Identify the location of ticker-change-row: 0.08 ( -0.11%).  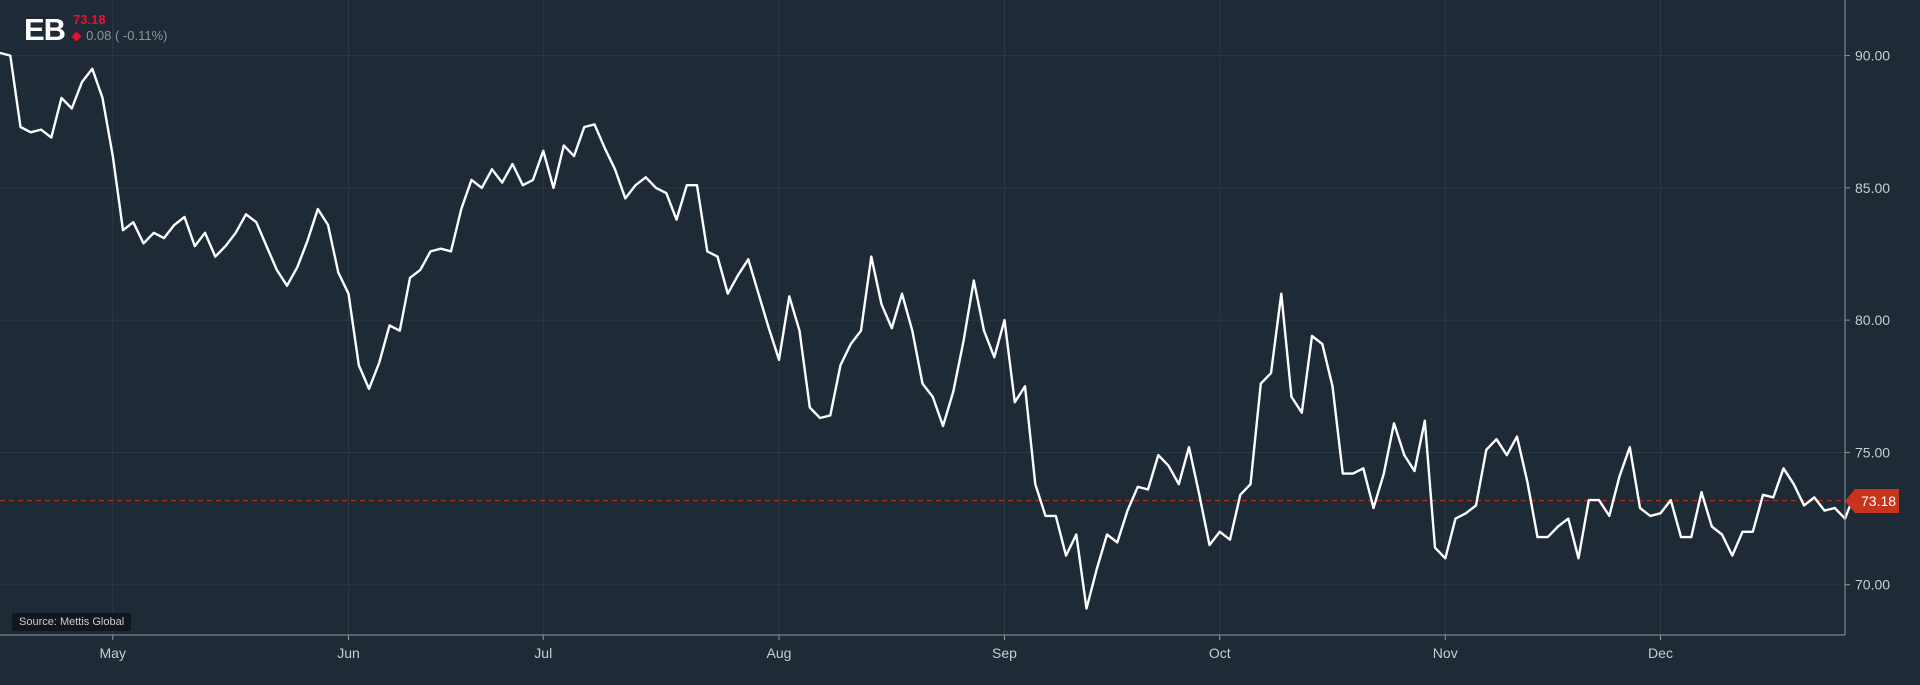
(119, 36).